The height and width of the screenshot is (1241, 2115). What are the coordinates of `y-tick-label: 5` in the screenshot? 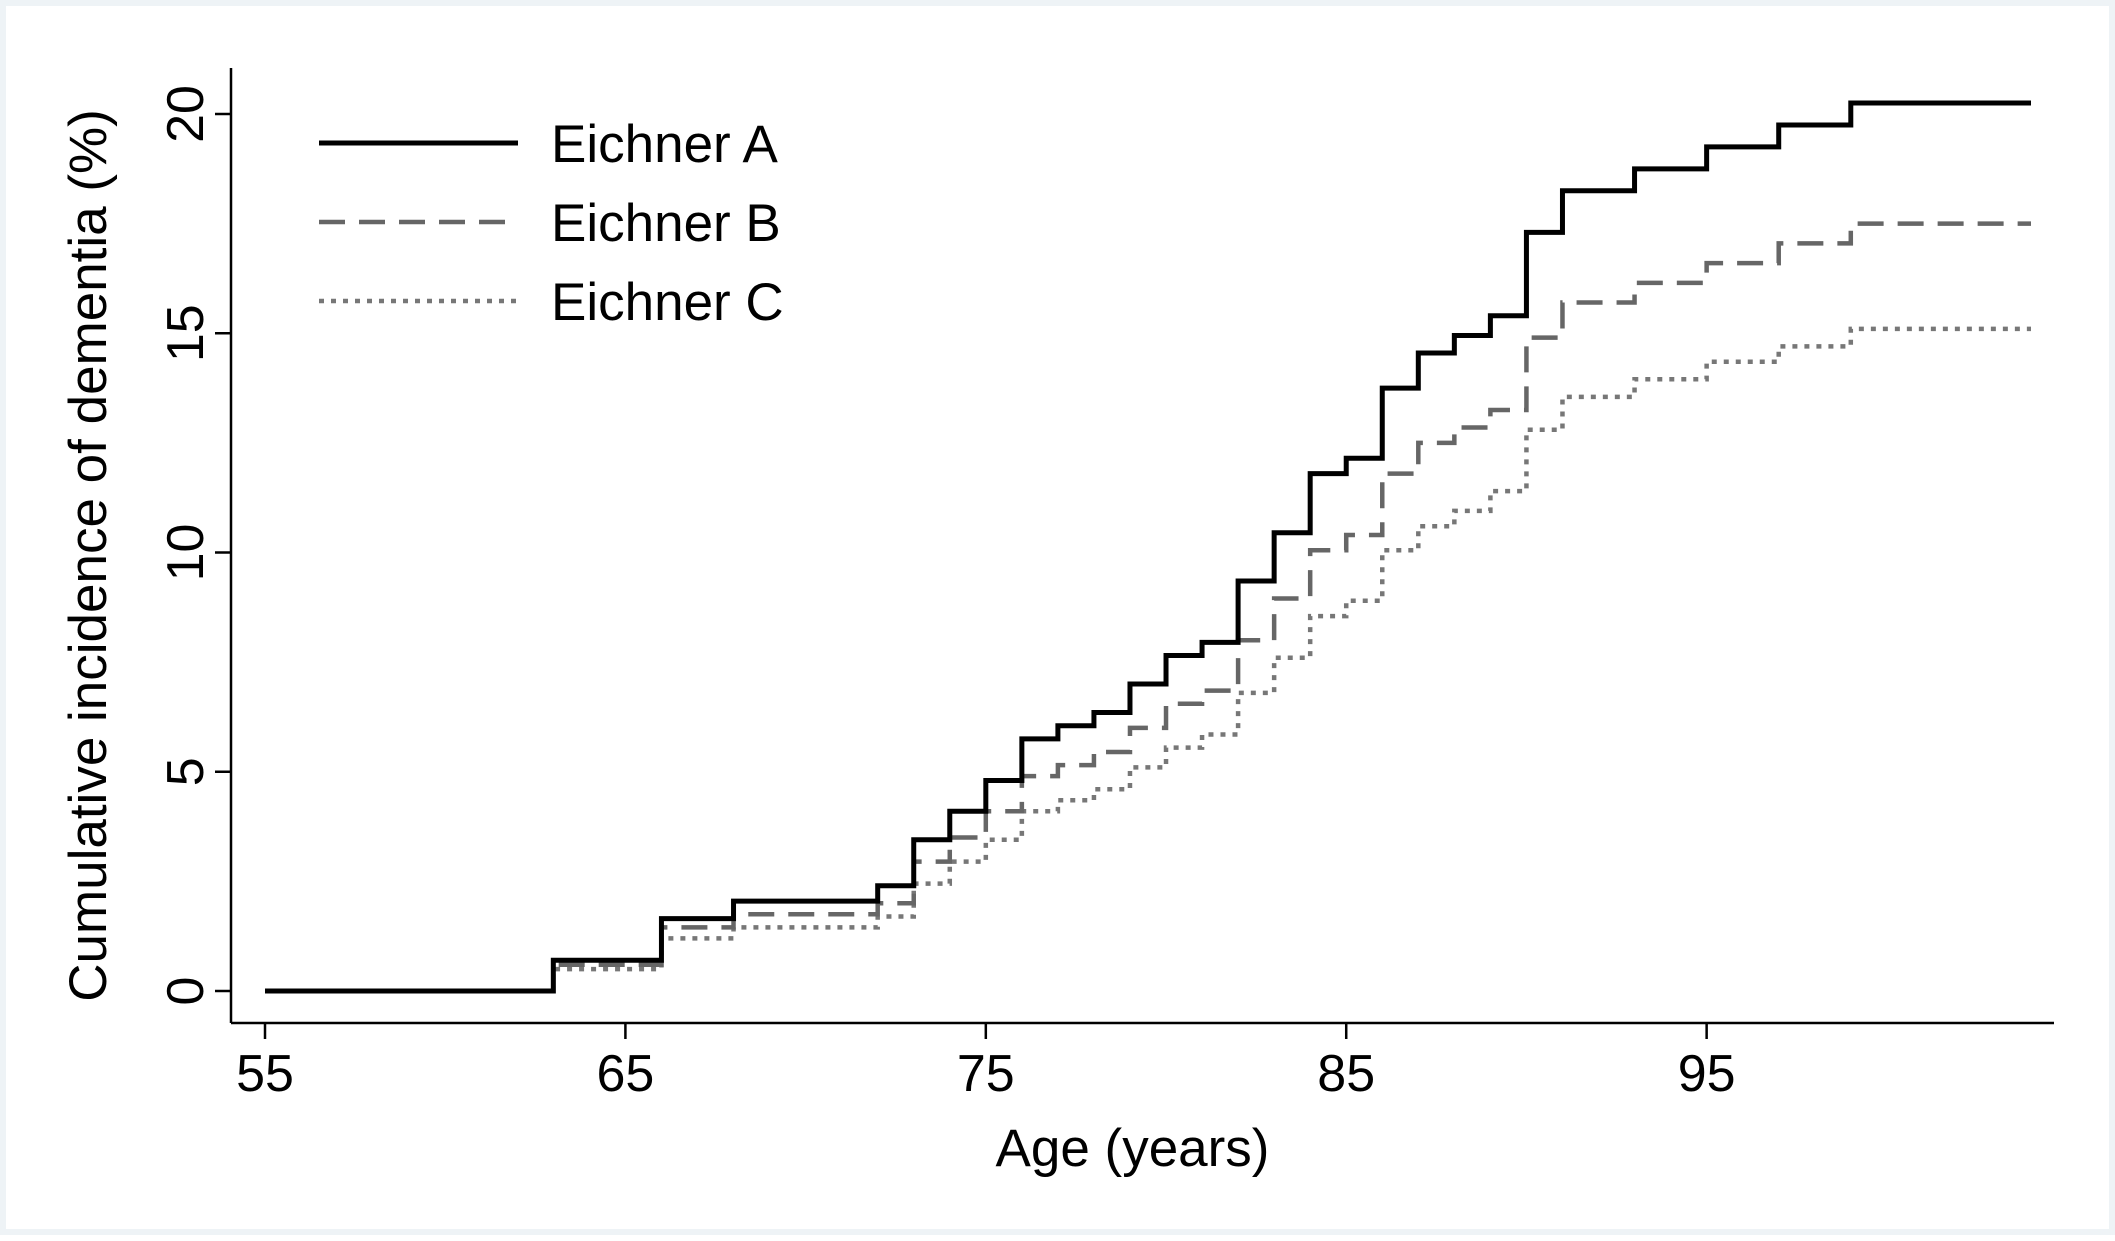 It's located at (186, 771).